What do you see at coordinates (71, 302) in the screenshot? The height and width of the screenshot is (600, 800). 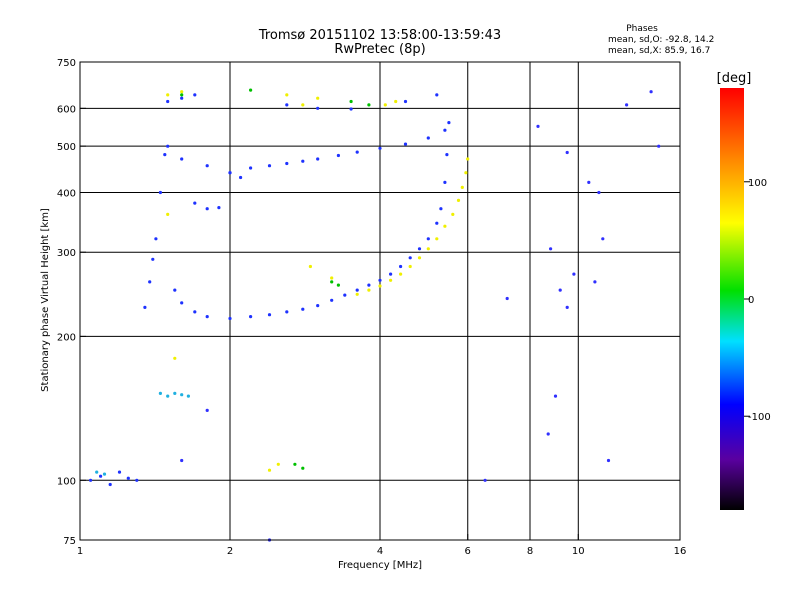 I see `y-axis: 75 100 200 300 400 500 600 750` at bounding box center [71, 302].